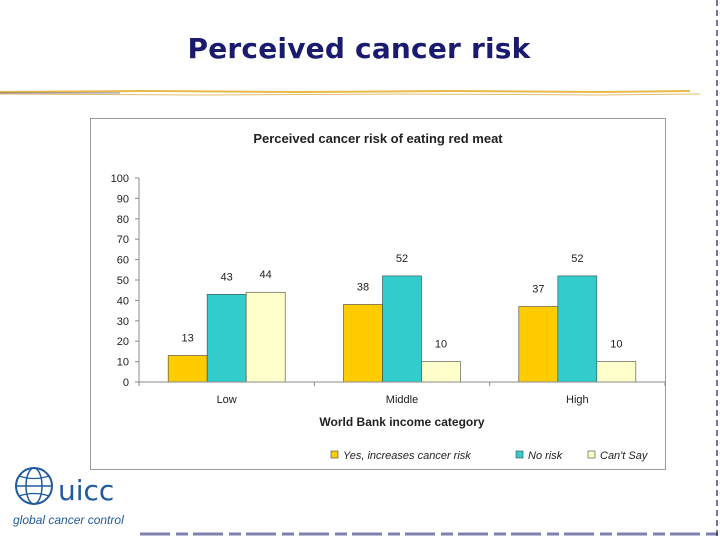 This screenshot has height=540, width=720. I want to click on y-tick-label: 80, so click(123, 220).